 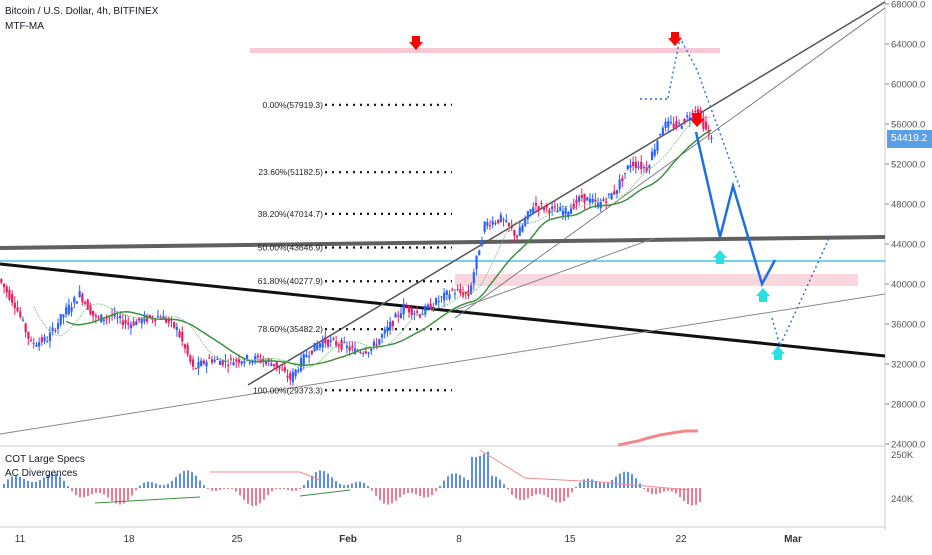 What do you see at coordinates (348, 539) in the screenshot?
I see `x-tick-label: Feb` at bounding box center [348, 539].